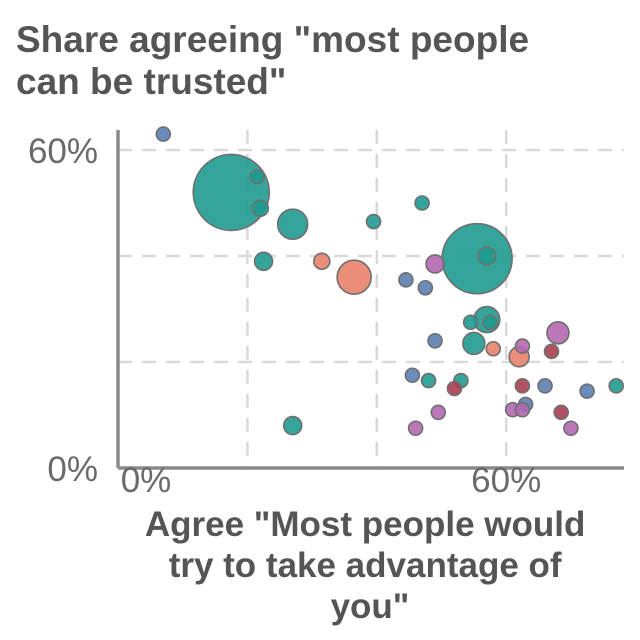 Image resolution: width=640 pixels, height=640 pixels. Describe the element at coordinates (370, 606) in the screenshot. I see `x-axis-label-line-3: you"` at that location.